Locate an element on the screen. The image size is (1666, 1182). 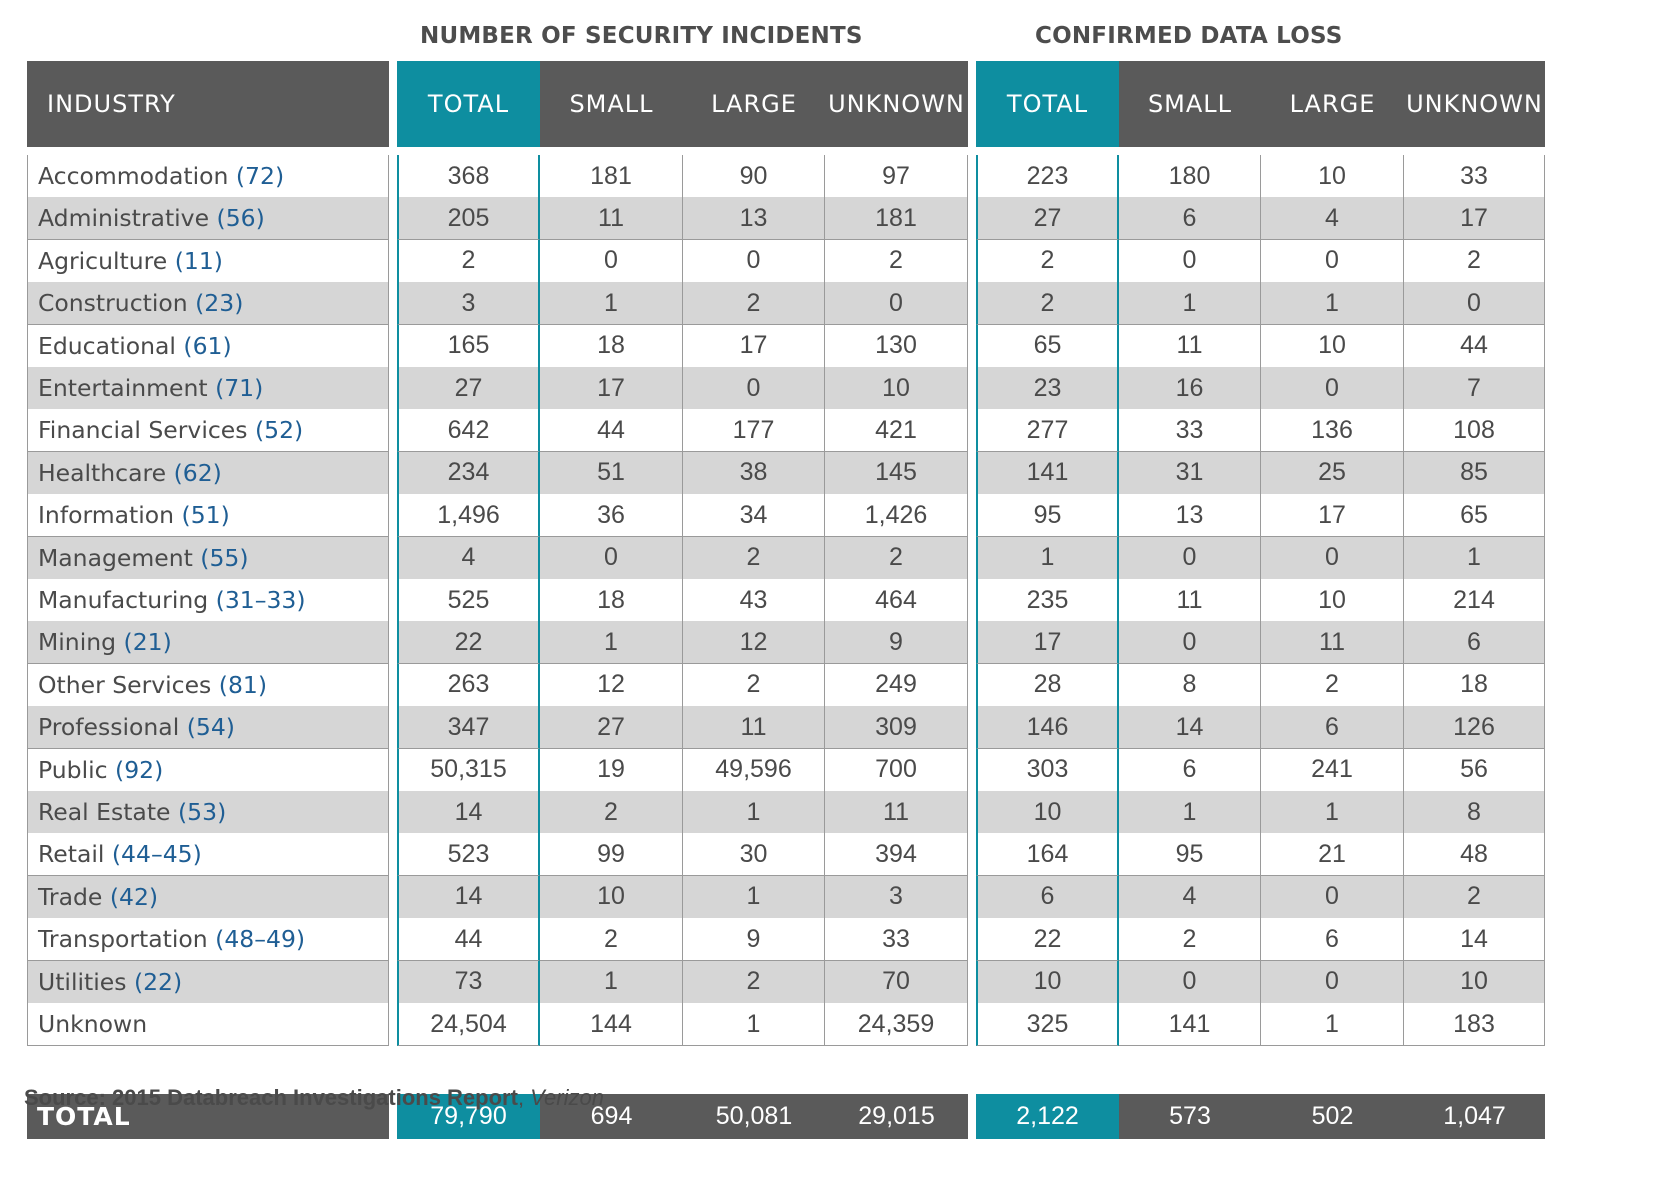
data-loss-unknown-cell: 7 is located at coordinates (1474, 388).